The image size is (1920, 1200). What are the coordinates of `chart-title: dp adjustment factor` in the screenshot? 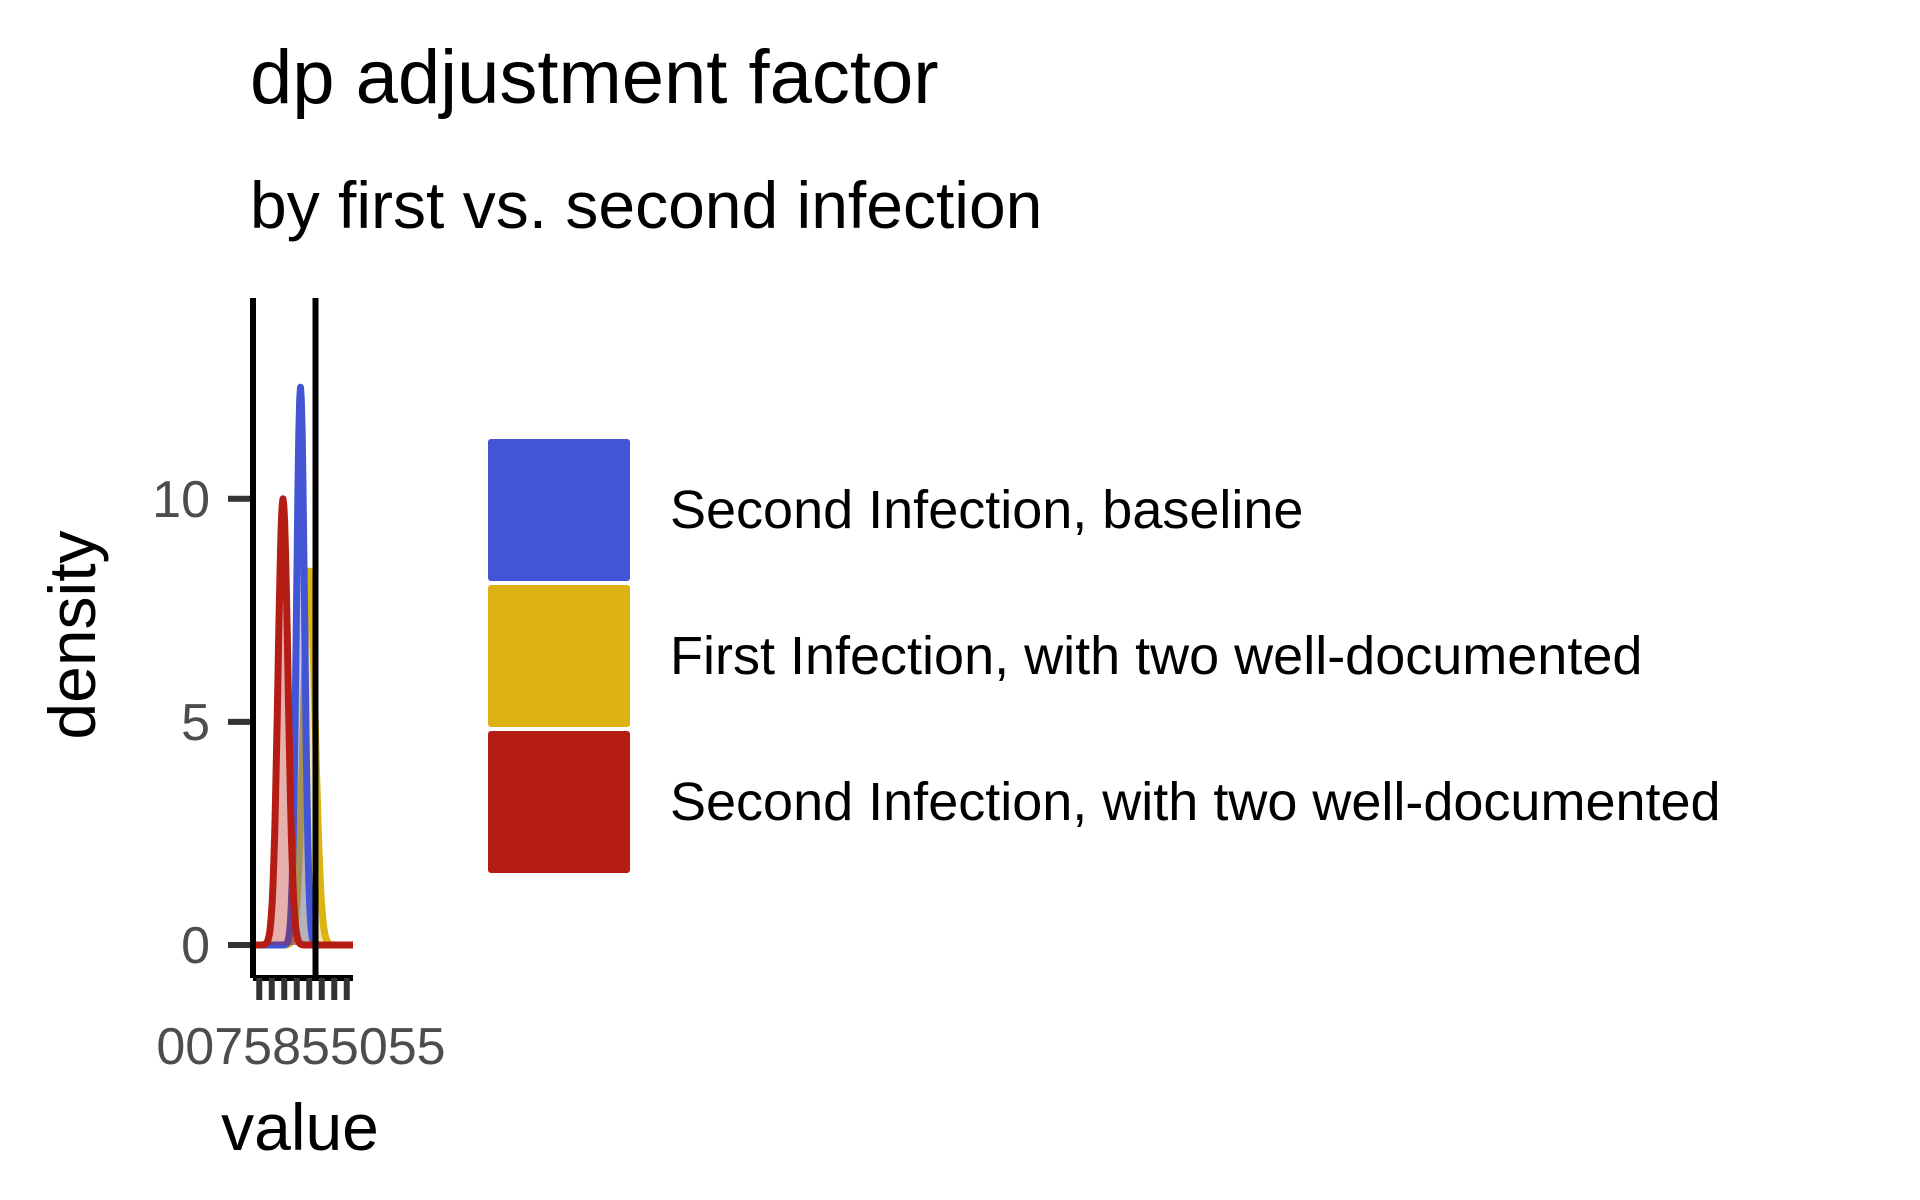 It's located at (594, 77).